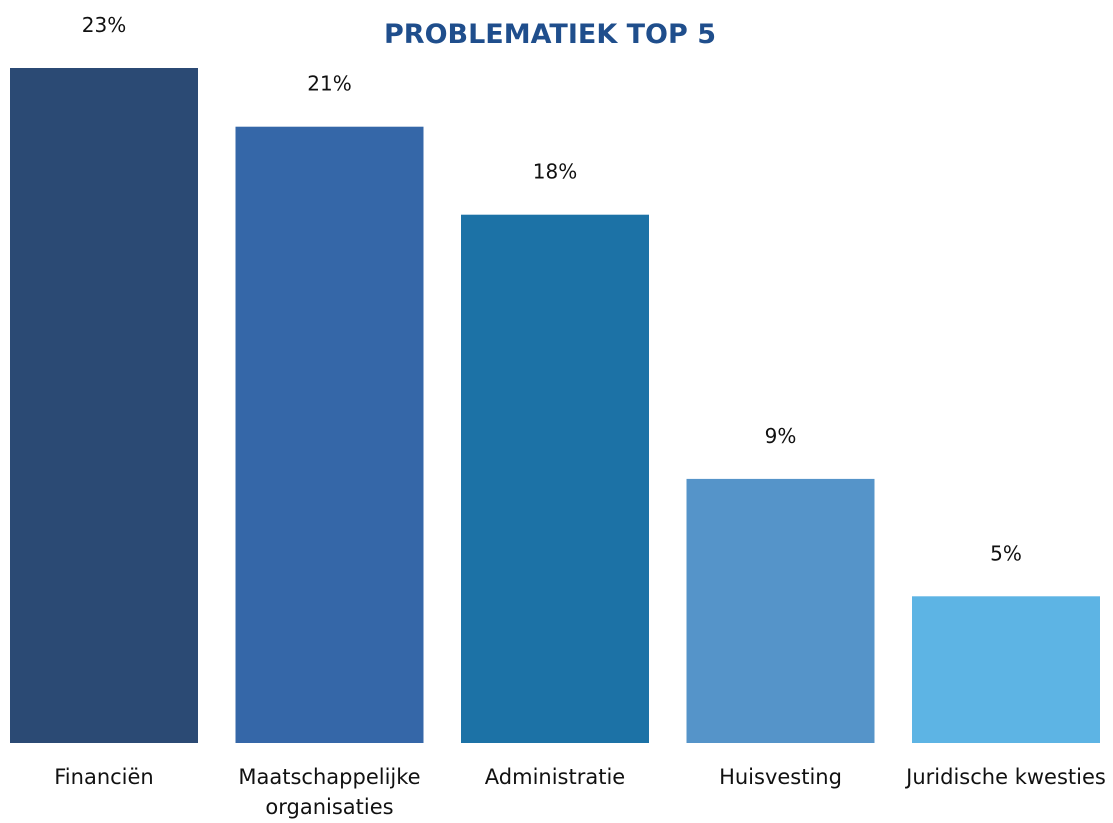 Image resolution: width=1113 pixels, height=823 pixels. What do you see at coordinates (555, 172) in the screenshot?
I see `value-label-2: 18%` at bounding box center [555, 172].